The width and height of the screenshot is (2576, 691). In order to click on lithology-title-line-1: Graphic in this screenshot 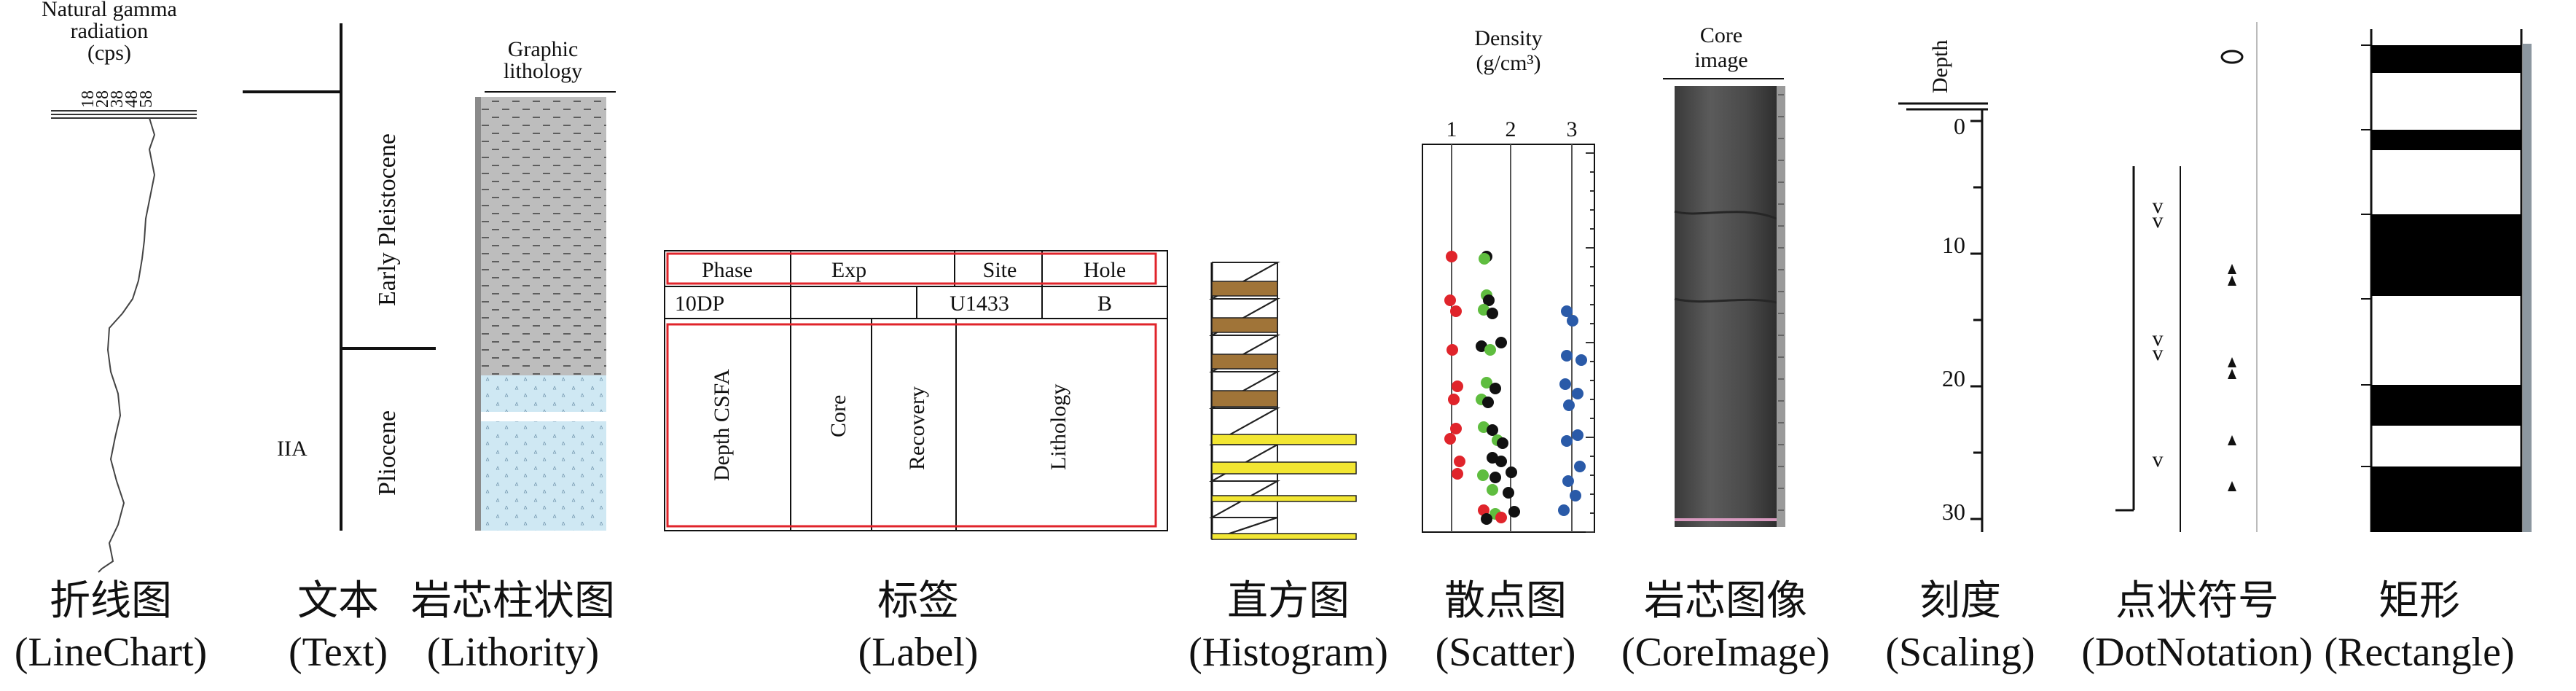, I will do `click(543, 49)`.